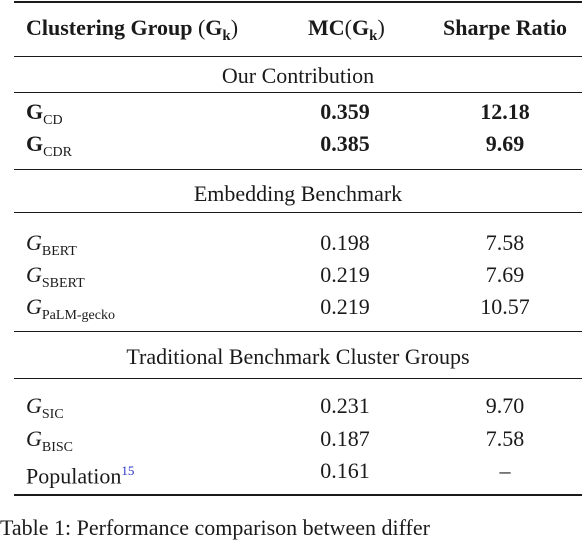 The width and height of the screenshot is (582, 541). Describe the element at coordinates (505, 274) in the screenshot. I see `sharpe-value: 7.69` at that location.